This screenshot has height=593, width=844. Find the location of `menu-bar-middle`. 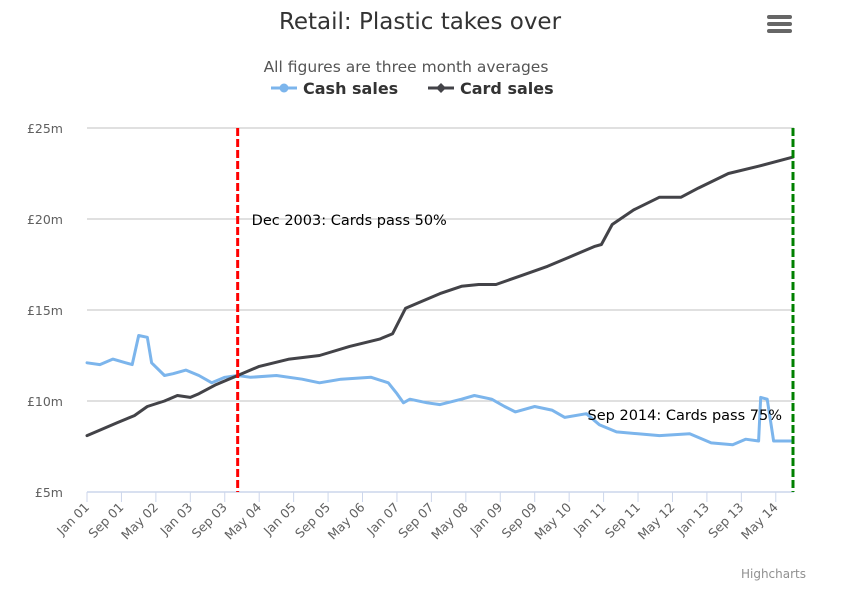

menu-bar-middle is located at coordinates (779, 24).